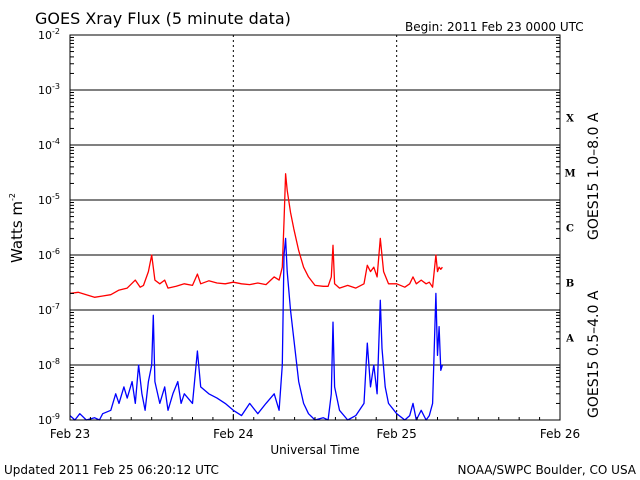  I want to click on chart-title: GOES Xray Flux (5 minute data), so click(163, 18).